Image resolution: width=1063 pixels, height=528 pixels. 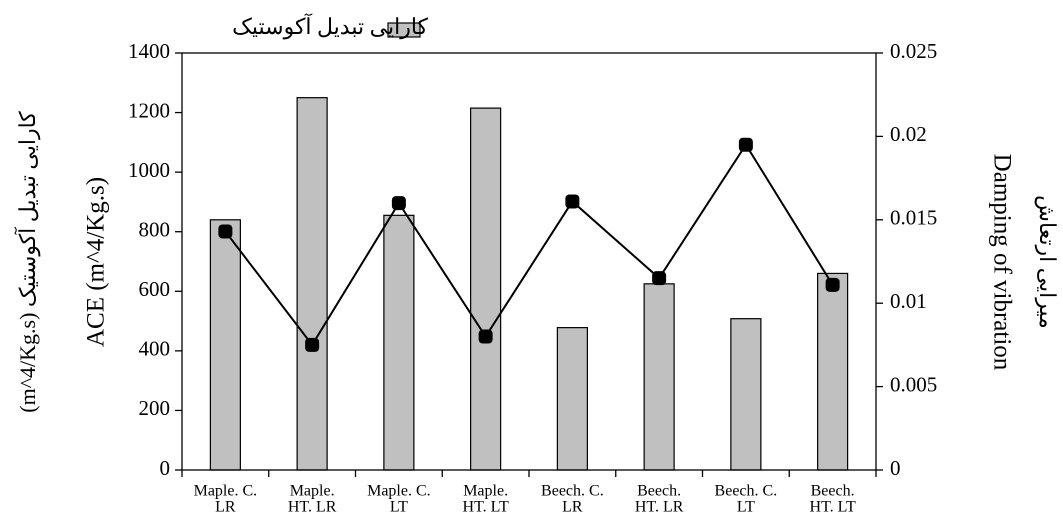 I want to click on y2-axis-title-fa: میرایی ارتعاش, so click(x=1047, y=262).